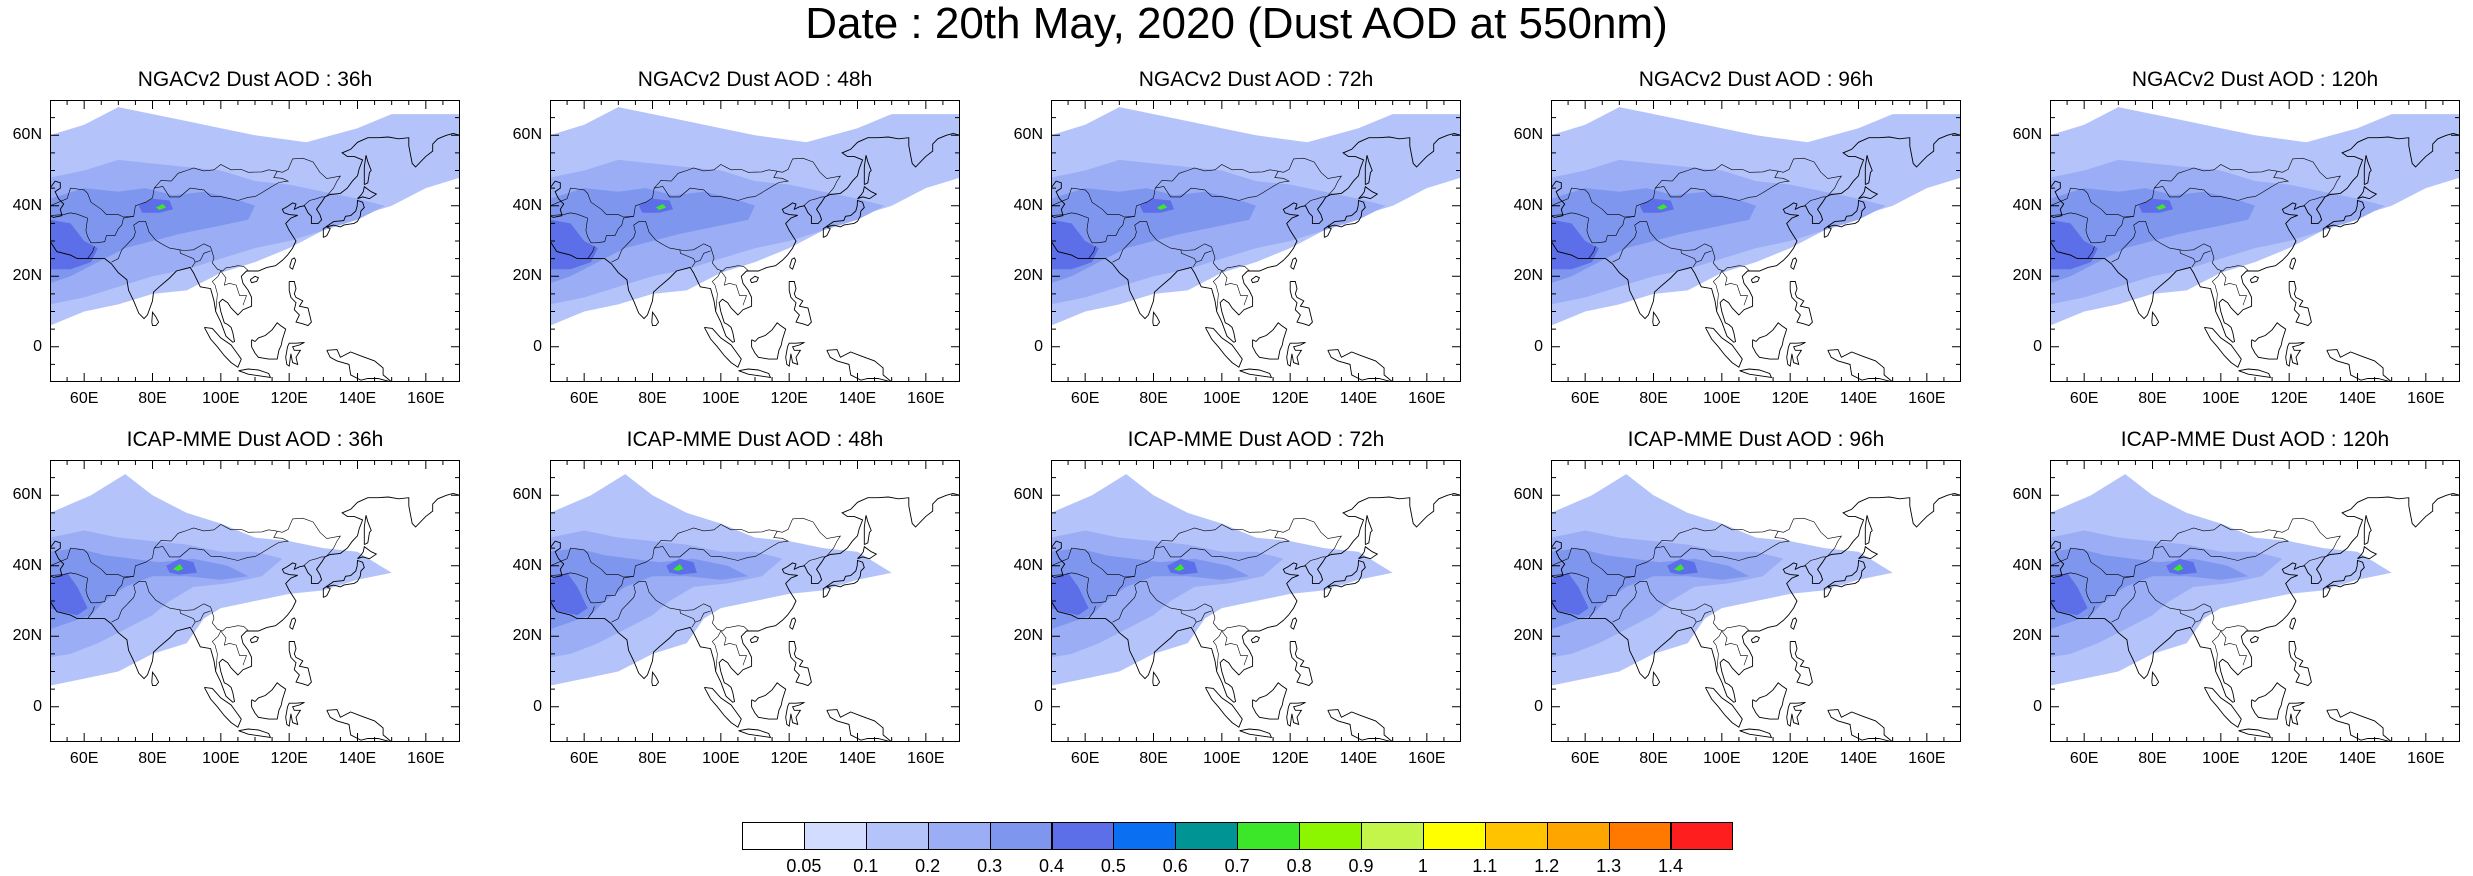 The image size is (2473, 876). Describe the element at coordinates (1756, 79) in the screenshot. I see `panel-title: NGACv2 Dust AOD : 96h` at that location.